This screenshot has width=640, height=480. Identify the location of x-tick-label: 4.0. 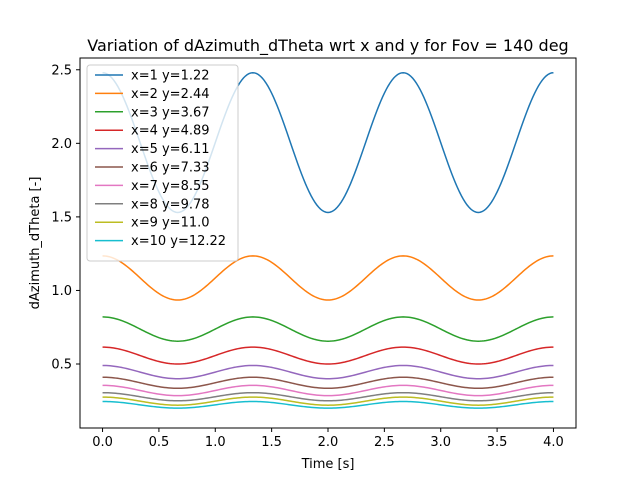
(553, 442).